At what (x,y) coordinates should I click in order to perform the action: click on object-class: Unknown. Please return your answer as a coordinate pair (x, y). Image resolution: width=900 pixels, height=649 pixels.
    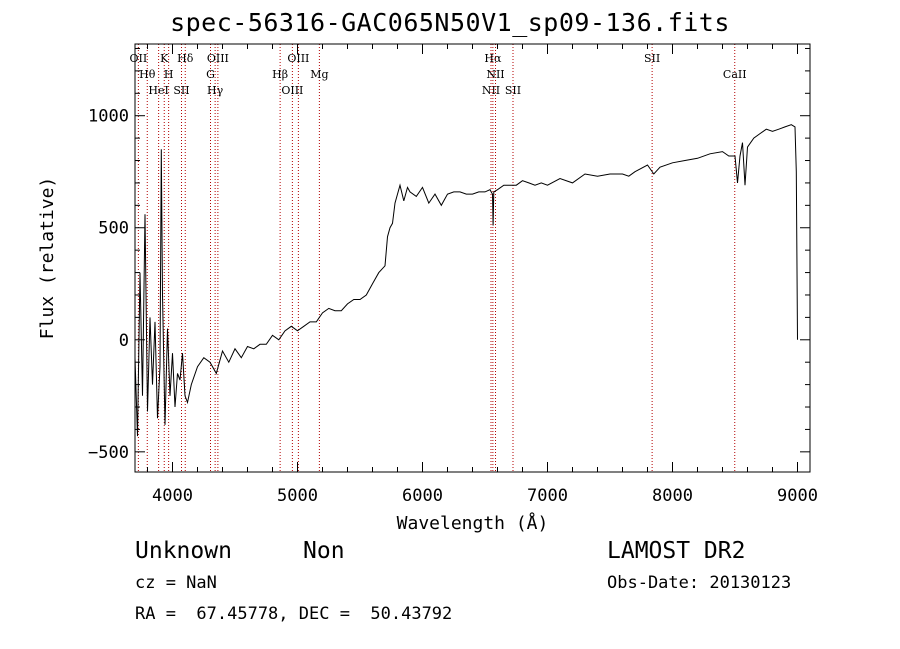
    Looking at the image, I should click on (183, 551).